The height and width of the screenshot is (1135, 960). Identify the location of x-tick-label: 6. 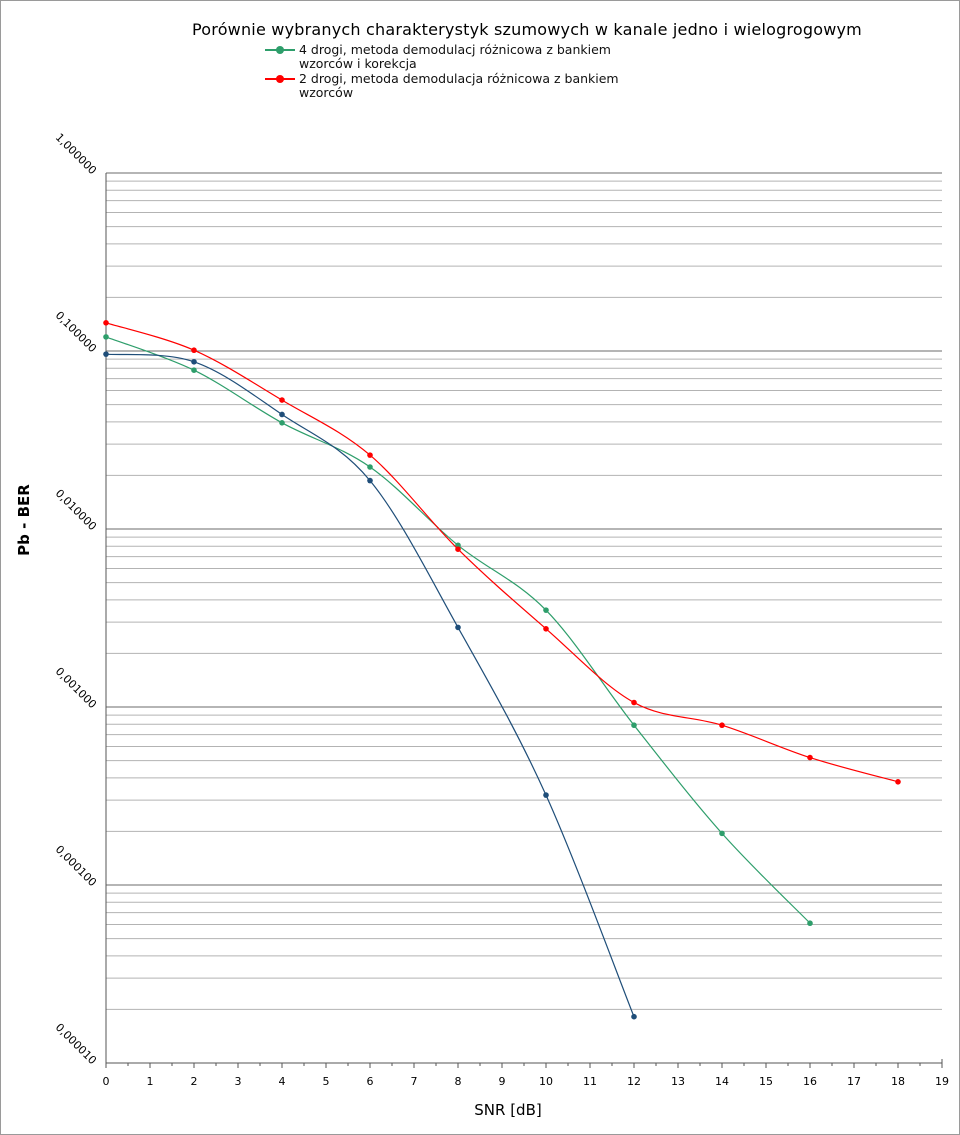
(370, 1081).